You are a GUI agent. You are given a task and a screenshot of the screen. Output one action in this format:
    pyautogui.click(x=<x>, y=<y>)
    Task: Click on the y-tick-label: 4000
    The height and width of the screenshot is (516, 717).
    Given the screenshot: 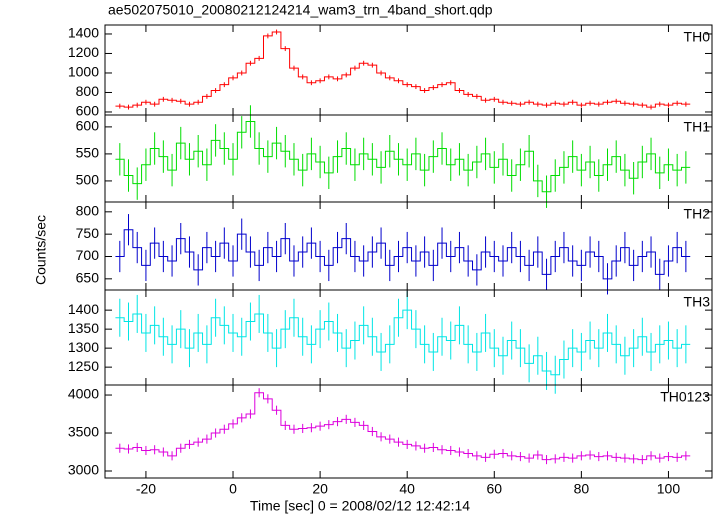 What is the action you would take?
    pyautogui.click(x=83, y=394)
    